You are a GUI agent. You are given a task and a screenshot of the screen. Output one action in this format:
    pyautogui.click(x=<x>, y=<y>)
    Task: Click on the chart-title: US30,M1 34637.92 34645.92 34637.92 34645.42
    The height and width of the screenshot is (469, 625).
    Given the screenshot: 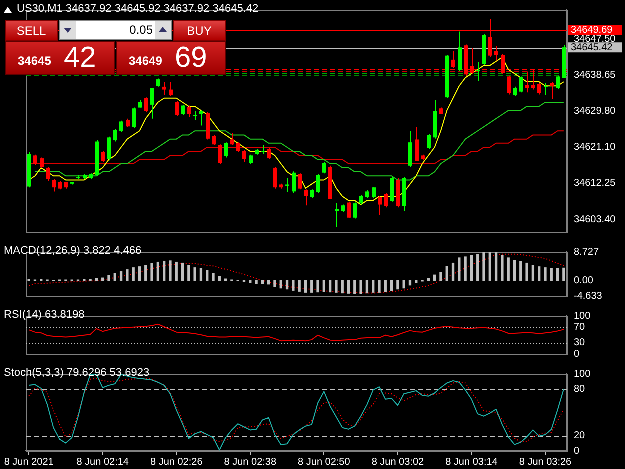 What is the action you would take?
    pyautogui.click(x=138, y=9)
    